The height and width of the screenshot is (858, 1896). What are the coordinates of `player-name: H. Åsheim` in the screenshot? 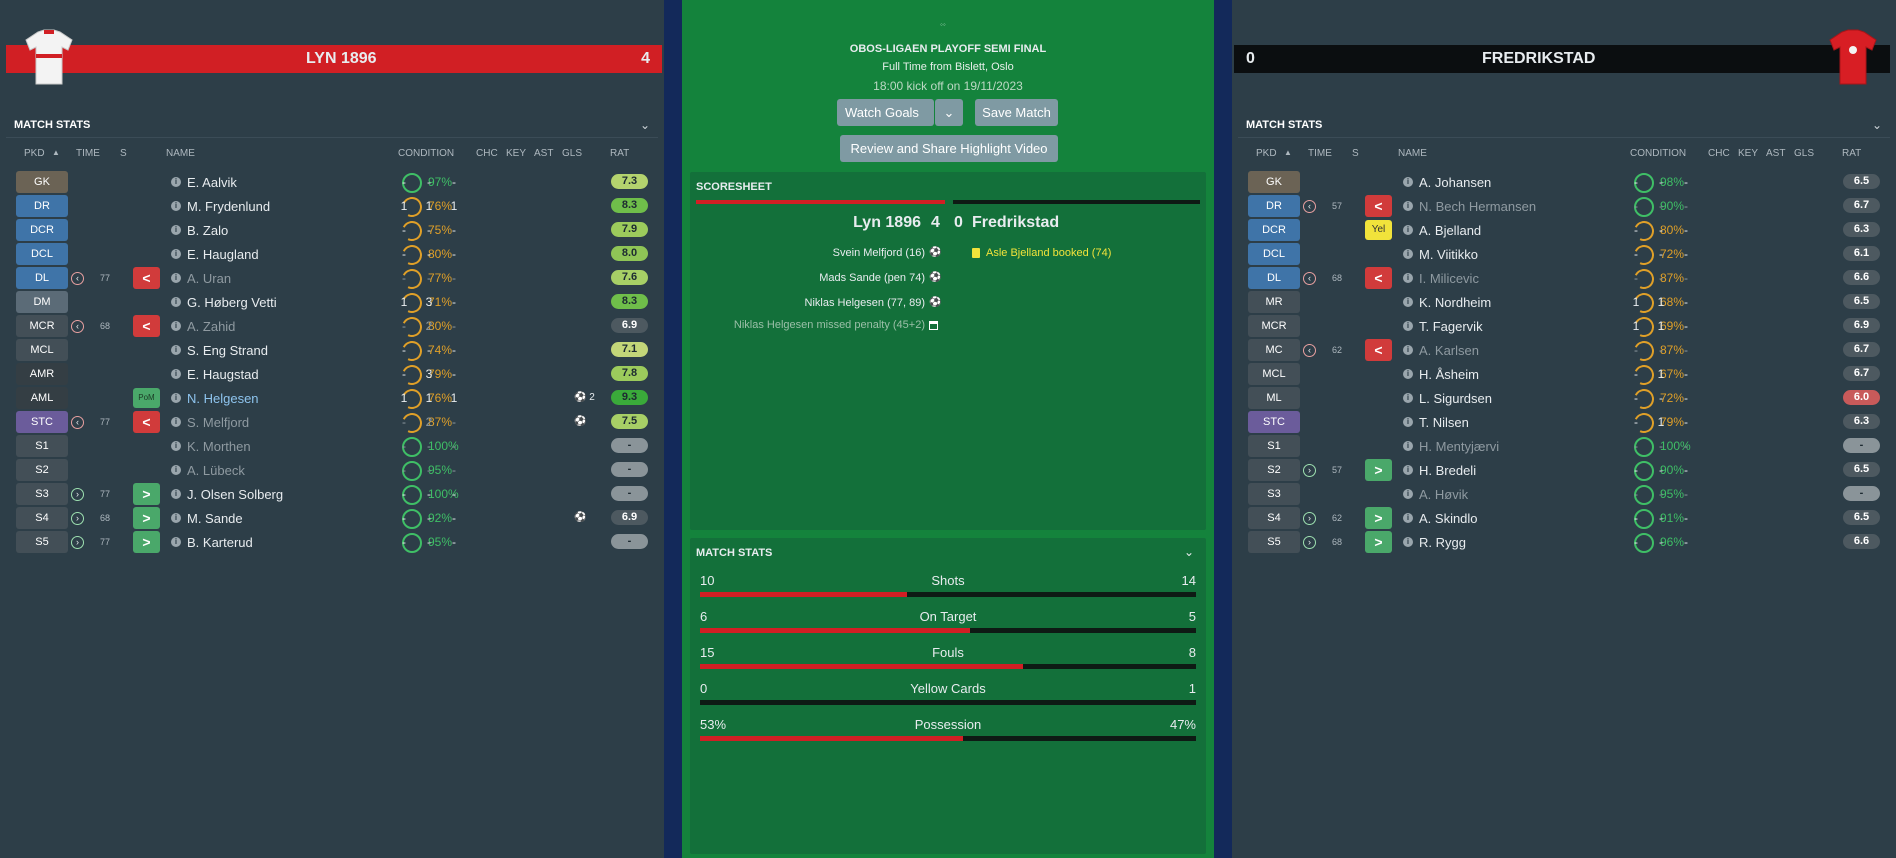 It's located at (1449, 374).